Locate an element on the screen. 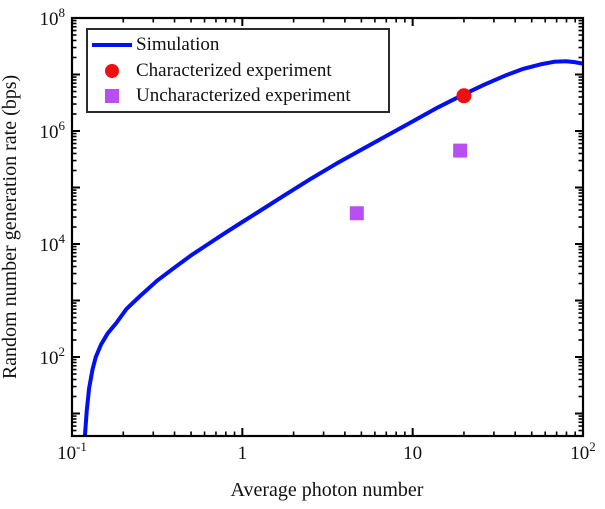 The image size is (605, 509). legend-label-uncharacterized: Uncharacterized experiment is located at coordinates (243, 96).